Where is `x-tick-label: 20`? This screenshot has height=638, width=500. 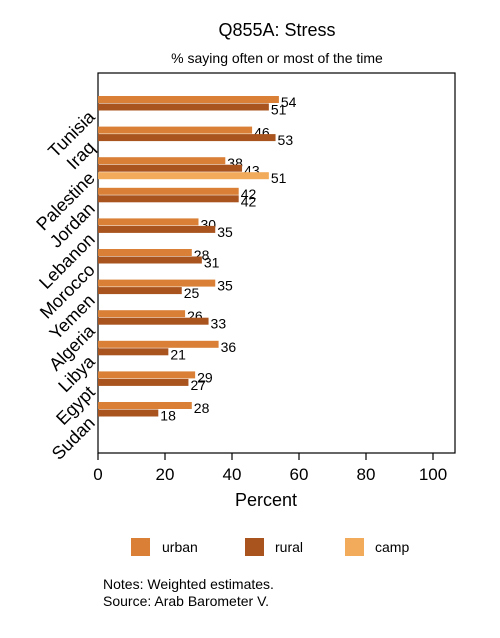 x-tick-label: 20 is located at coordinates (165, 474).